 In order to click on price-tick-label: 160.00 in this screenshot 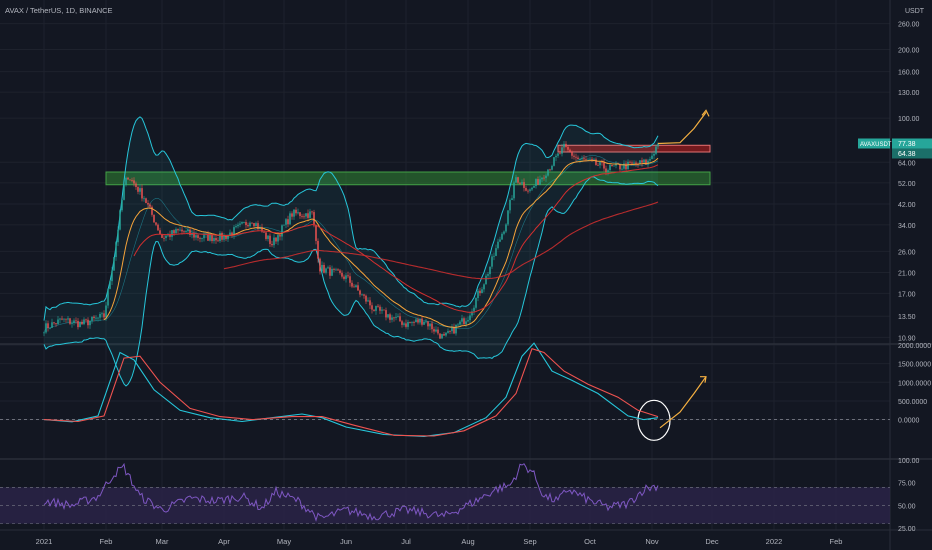, I will do `click(909, 73)`.